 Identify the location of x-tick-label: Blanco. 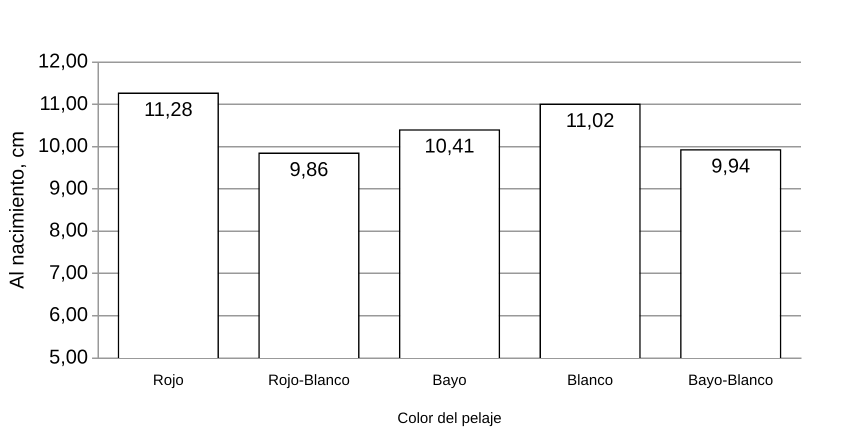
(590, 381).